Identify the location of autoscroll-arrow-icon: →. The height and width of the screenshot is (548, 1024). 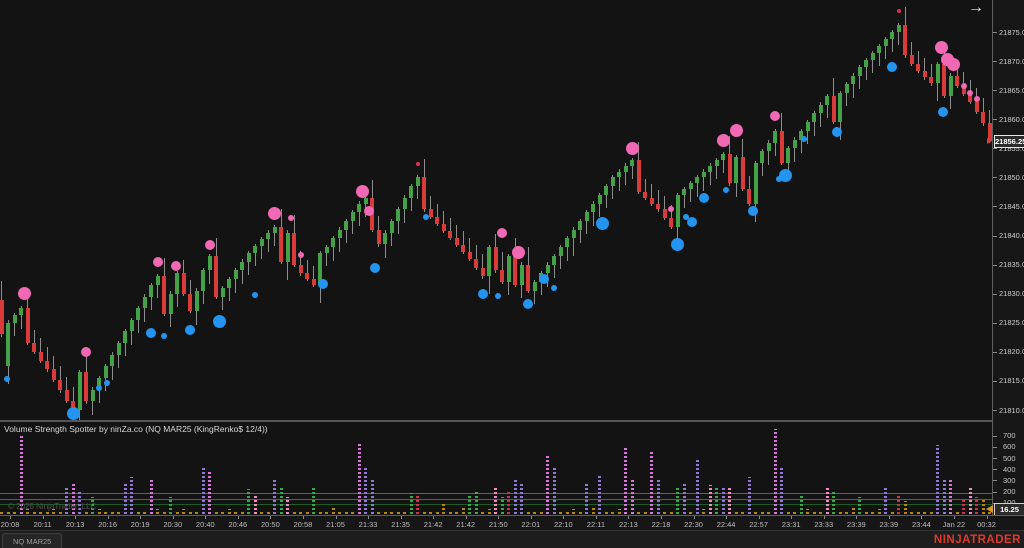
(976, 8).